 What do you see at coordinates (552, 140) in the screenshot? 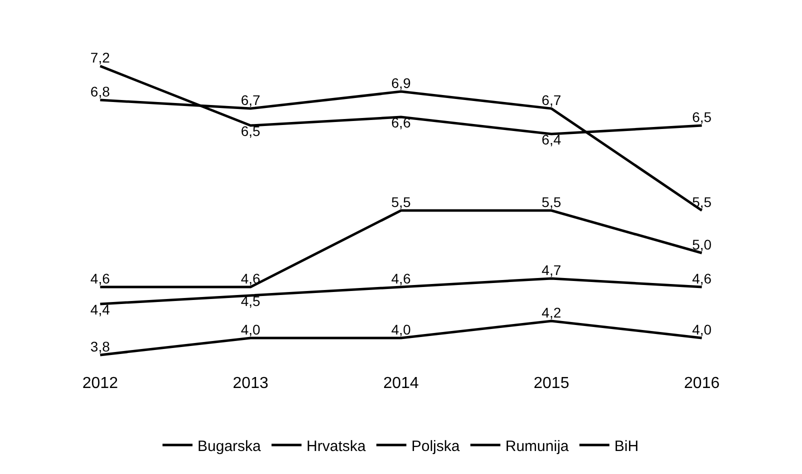
I see `data-label: 6,4` at bounding box center [552, 140].